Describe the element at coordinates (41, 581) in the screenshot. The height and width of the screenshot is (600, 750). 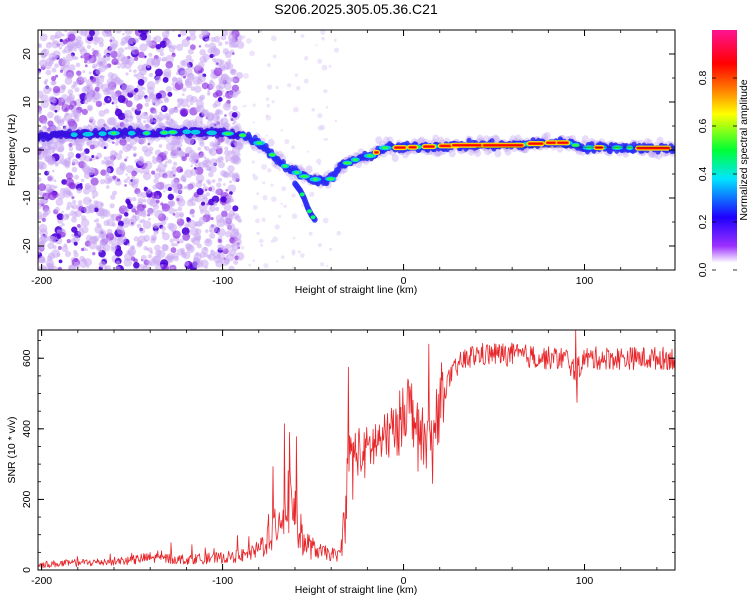
I see `snr-x-tick-label: -200` at that location.